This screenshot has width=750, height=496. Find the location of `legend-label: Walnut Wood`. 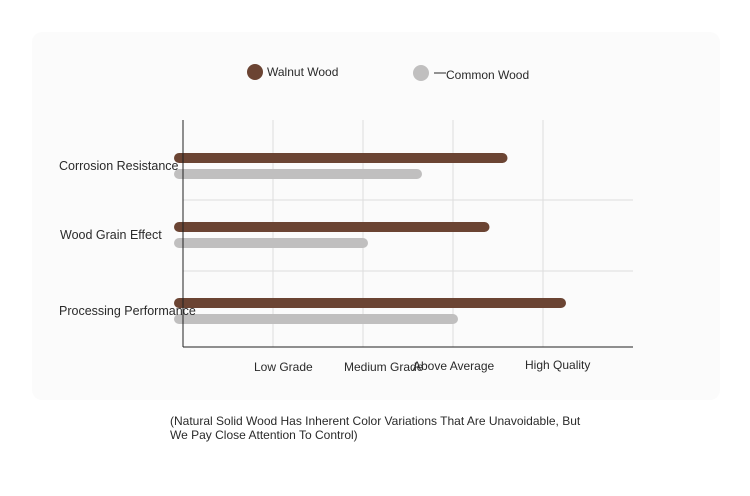

legend-label: Walnut Wood is located at coordinates (302, 72).